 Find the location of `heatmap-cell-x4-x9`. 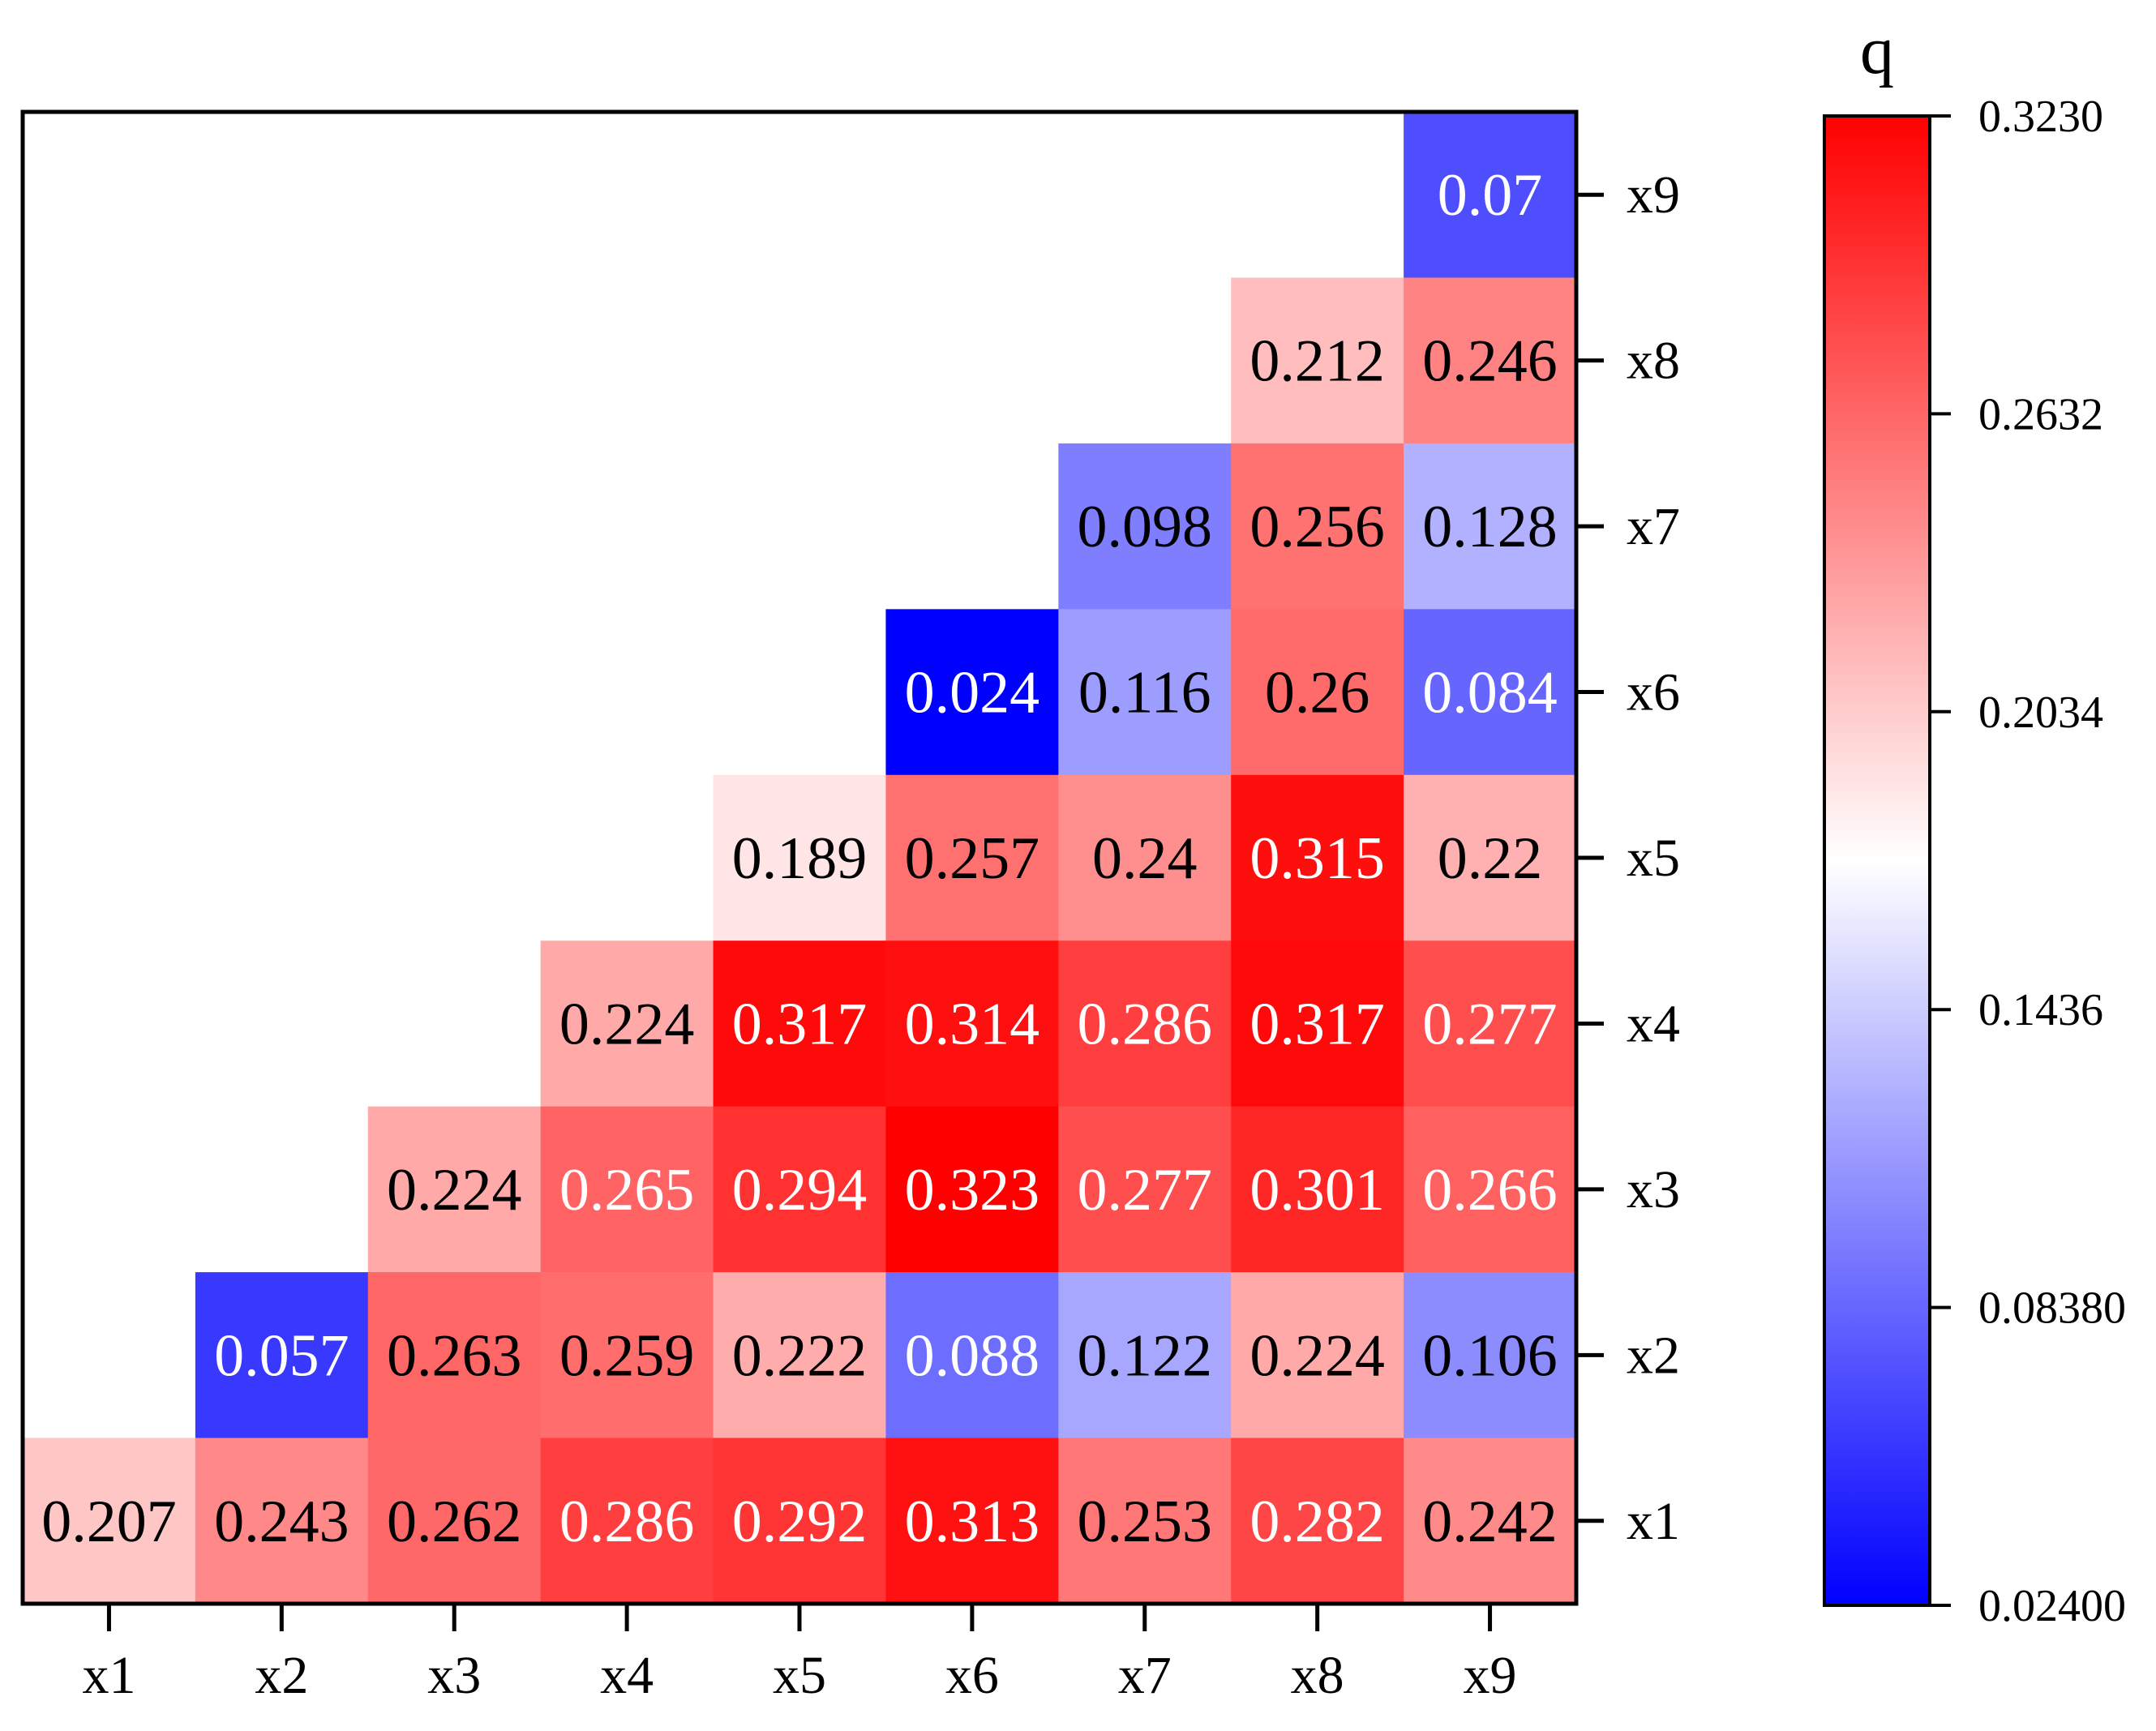

heatmap-cell-x4-x9 is located at coordinates (1490, 1024).